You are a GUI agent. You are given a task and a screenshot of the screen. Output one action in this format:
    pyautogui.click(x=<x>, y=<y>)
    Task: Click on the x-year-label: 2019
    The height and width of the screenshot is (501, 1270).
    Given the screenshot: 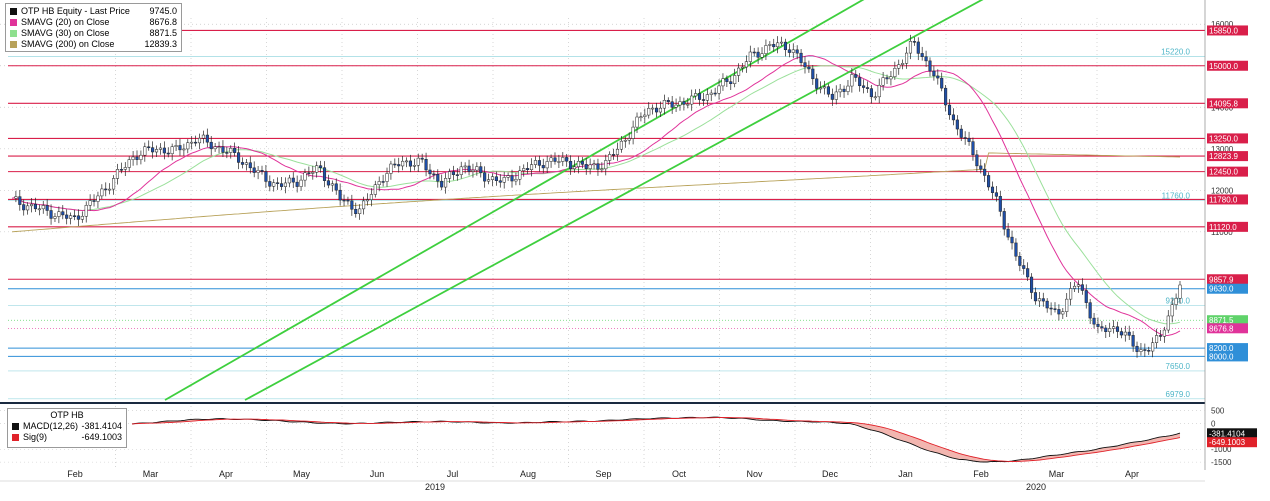 What is the action you would take?
    pyautogui.click(x=435, y=487)
    